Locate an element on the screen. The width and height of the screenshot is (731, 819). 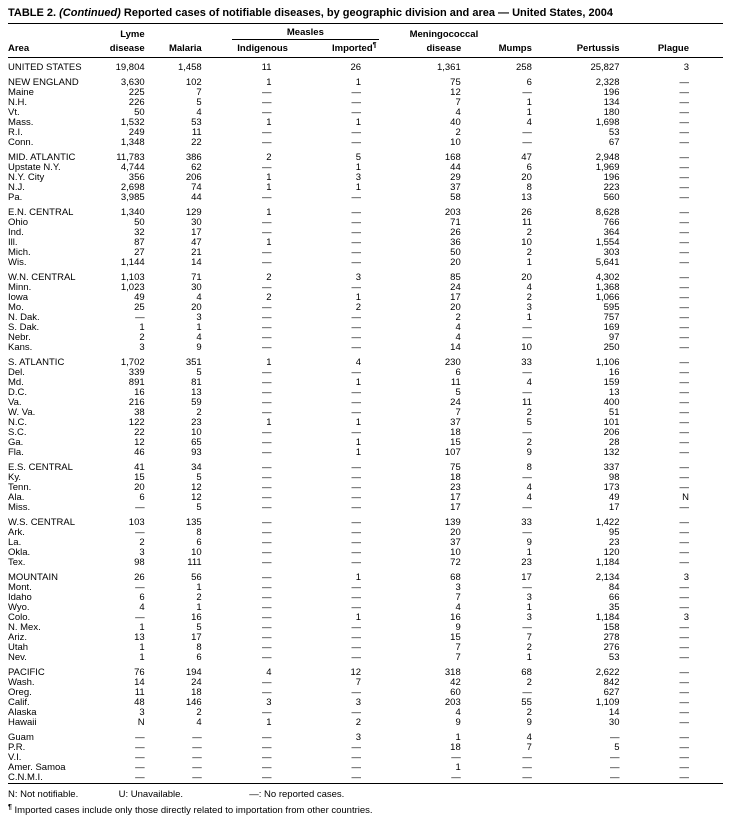
value-cell: 28 is located at coordinates (614, 443).